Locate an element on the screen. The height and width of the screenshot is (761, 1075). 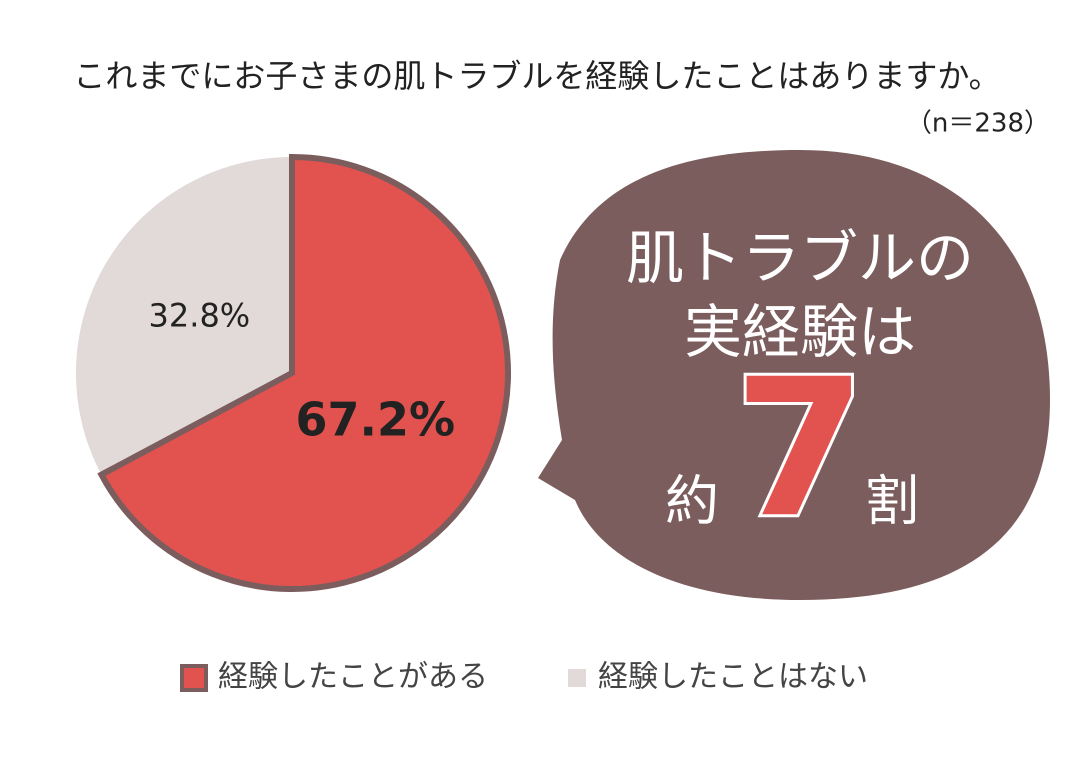
value-label: 67.2% is located at coordinates (376, 420).